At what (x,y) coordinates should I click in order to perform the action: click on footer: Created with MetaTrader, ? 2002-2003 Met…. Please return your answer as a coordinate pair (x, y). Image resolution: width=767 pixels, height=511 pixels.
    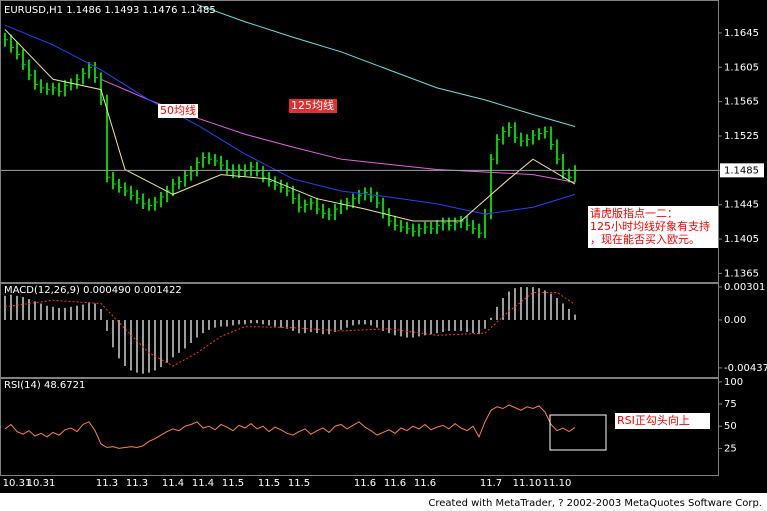
    Looking at the image, I should click on (595, 503).